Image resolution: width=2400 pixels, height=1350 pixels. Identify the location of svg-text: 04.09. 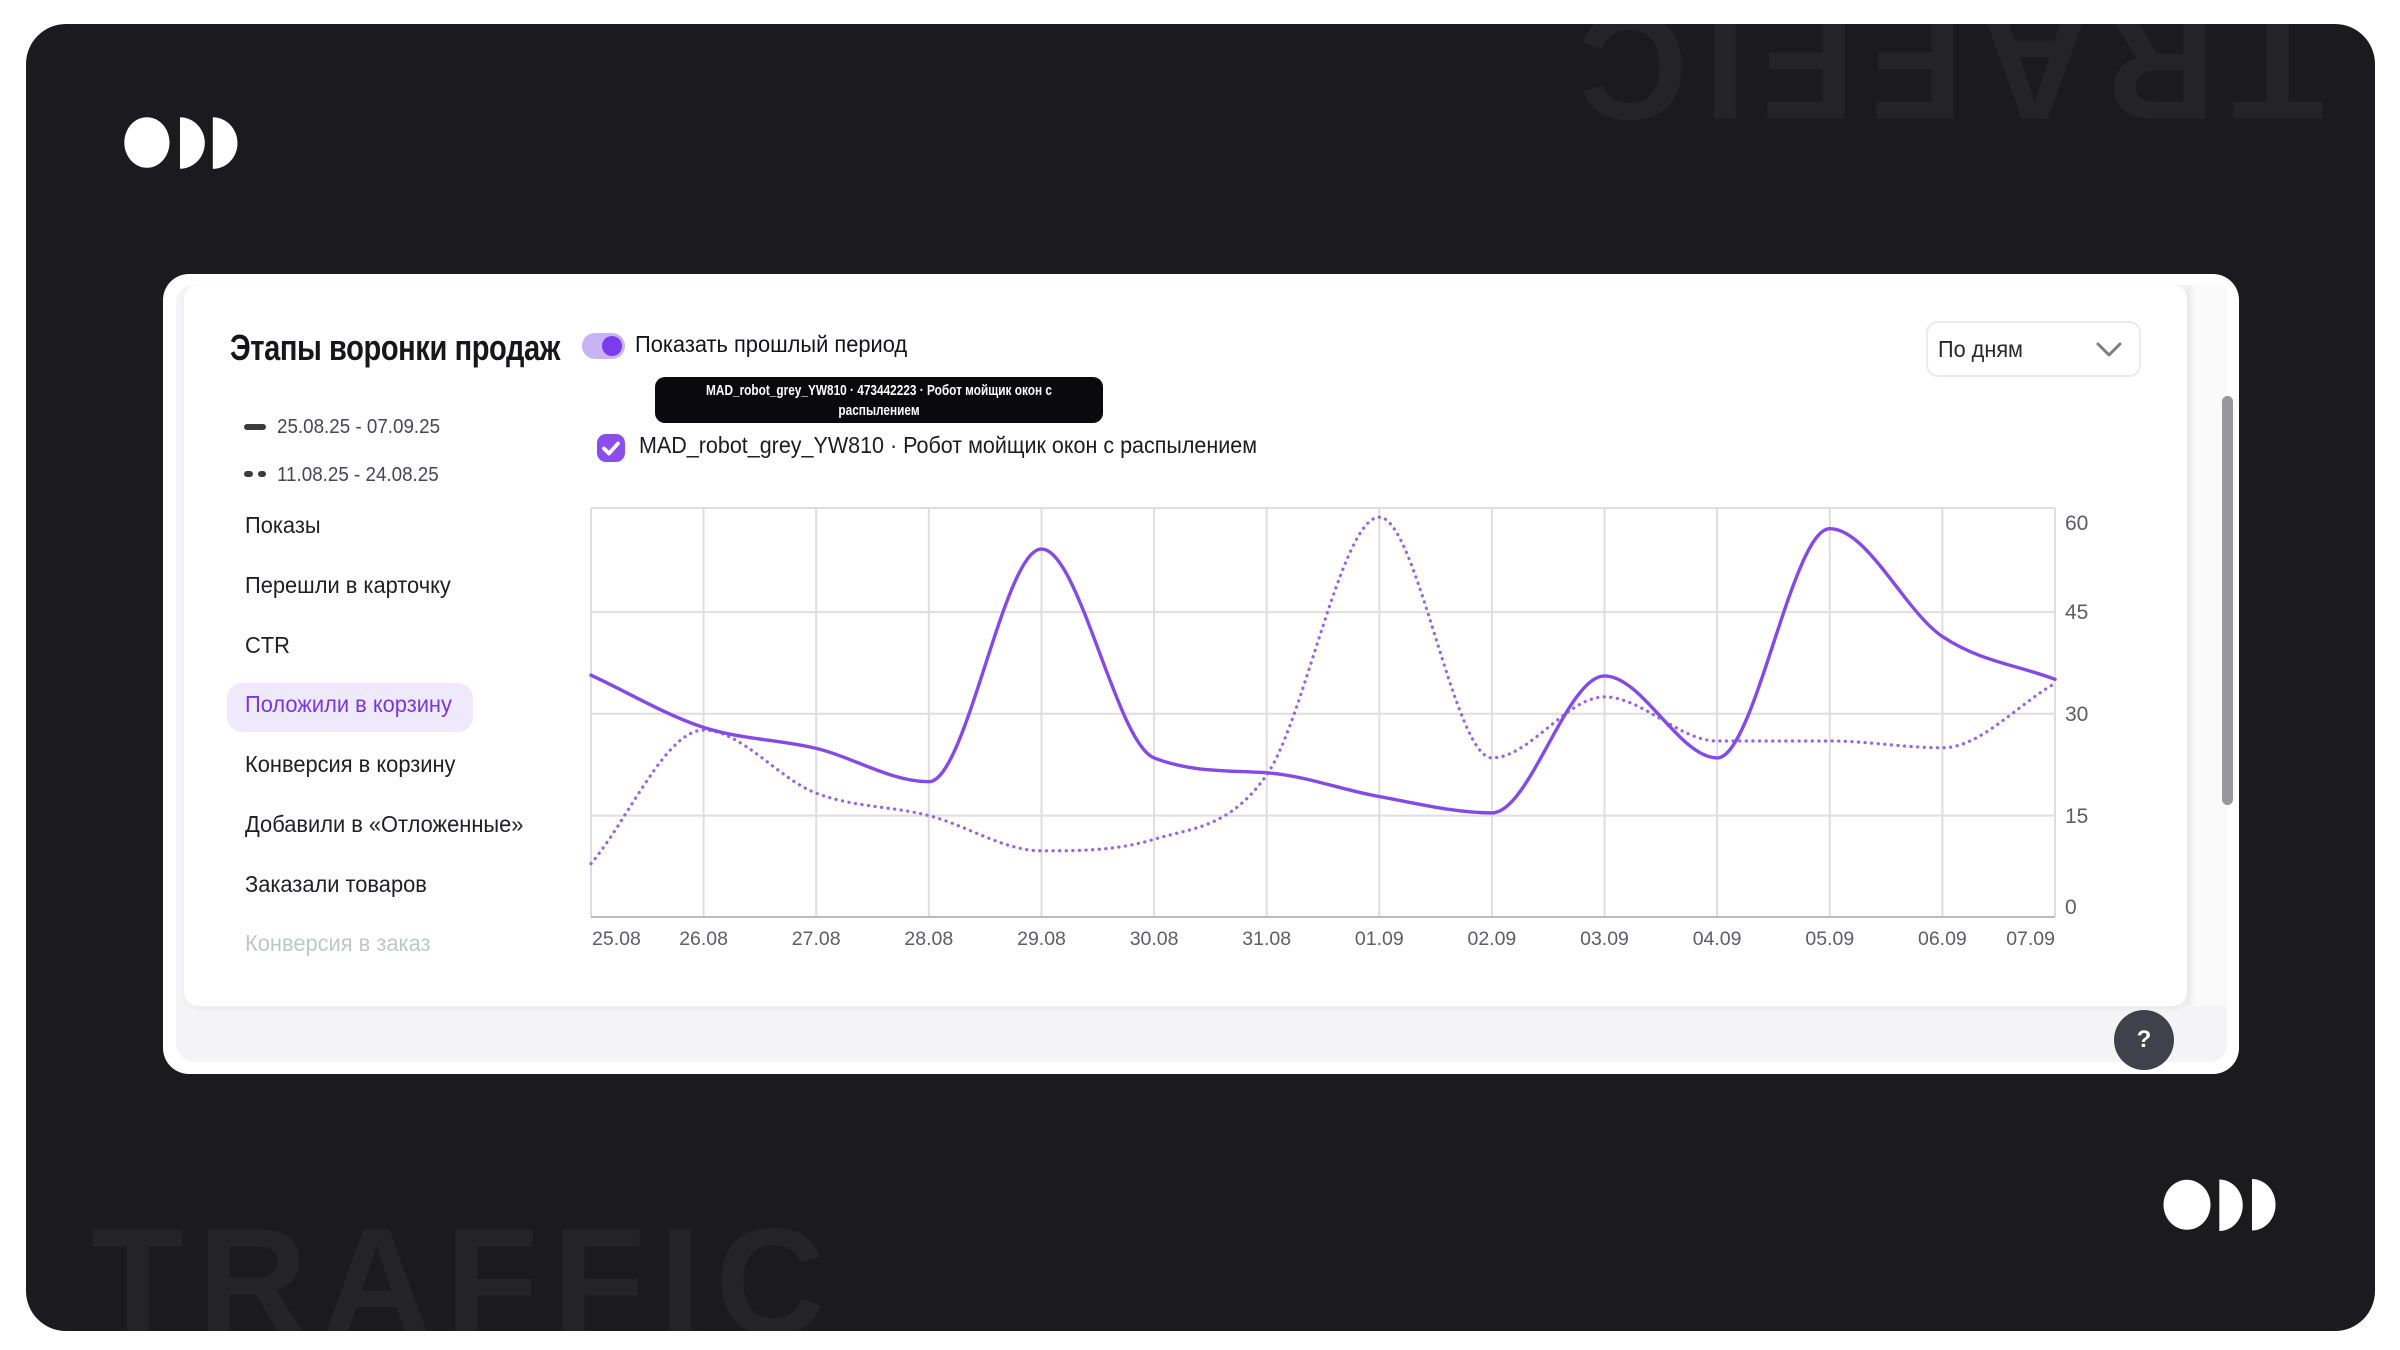
(1717, 939).